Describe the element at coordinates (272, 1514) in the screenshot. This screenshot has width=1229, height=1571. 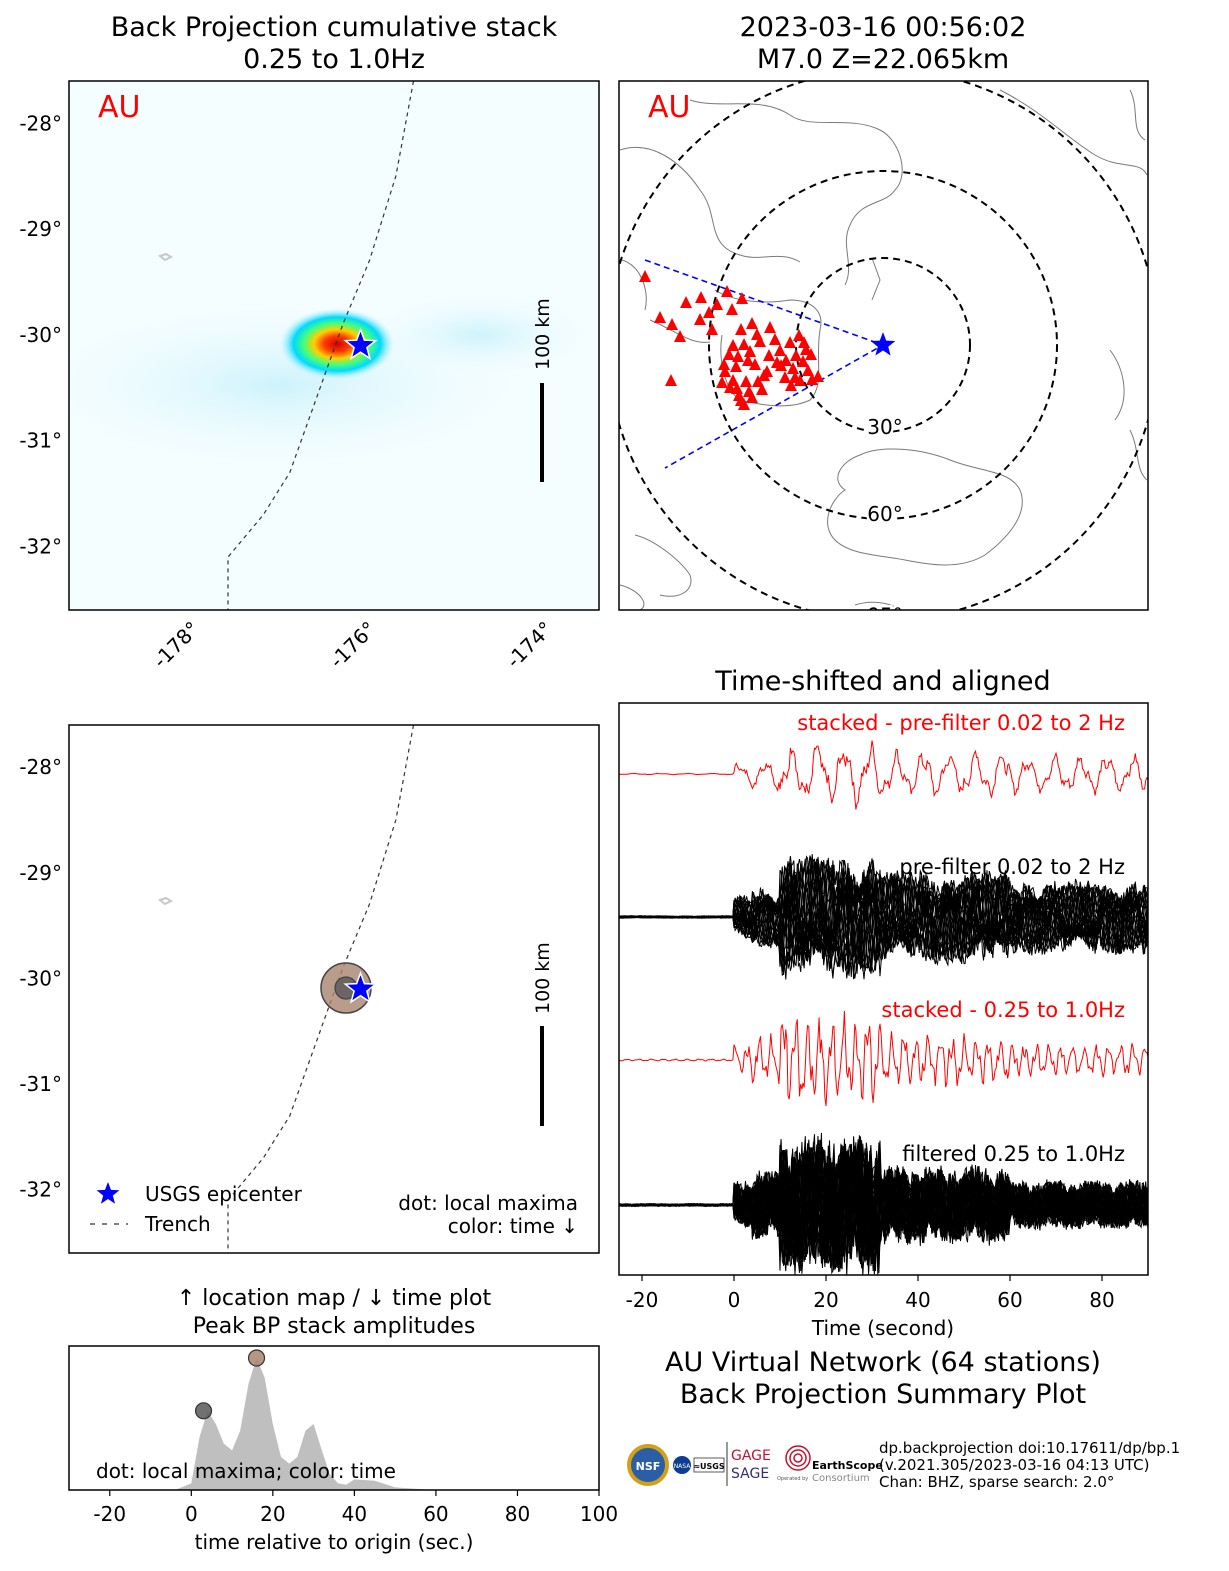
I see `x-tick-label: 20` at that location.